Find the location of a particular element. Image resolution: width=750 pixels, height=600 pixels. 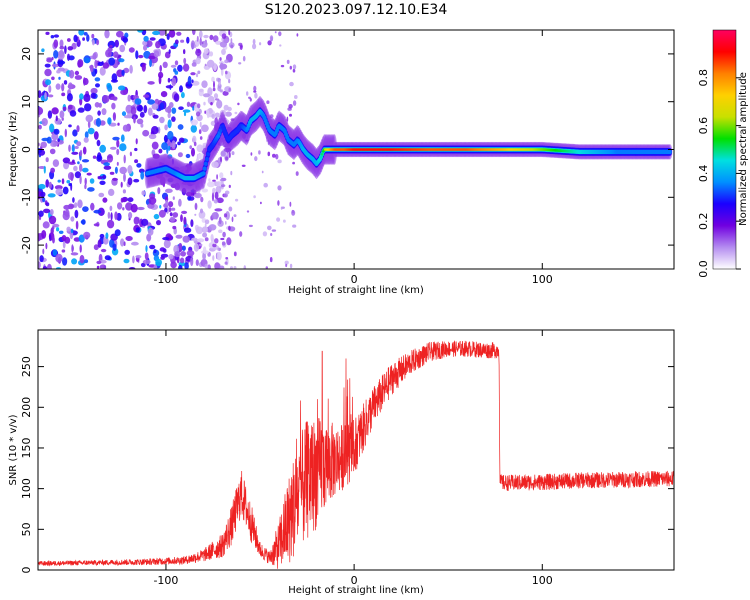

snr-x-axis-label: Height of straight line (km) is located at coordinates (356, 590).